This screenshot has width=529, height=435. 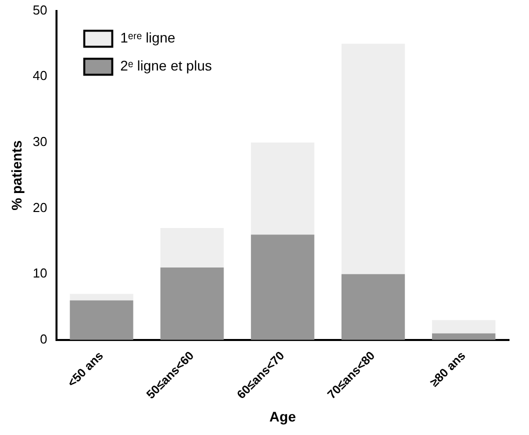 What do you see at coordinates (16, 175) in the screenshot?
I see `y-axis-title: % patients` at bounding box center [16, 175].